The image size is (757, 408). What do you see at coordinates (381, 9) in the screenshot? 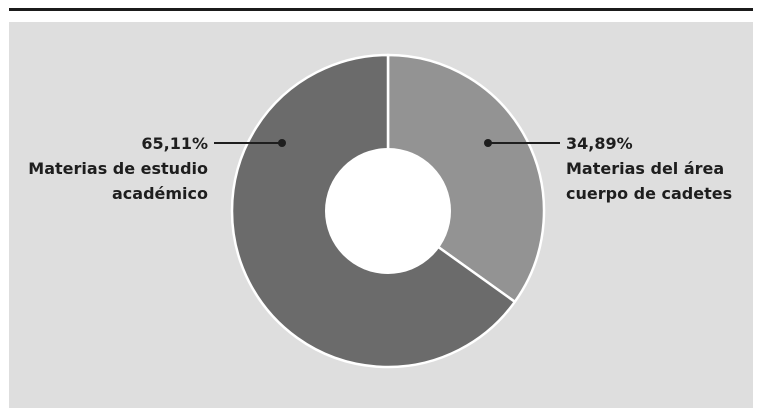
I see `top-rule` at bounding box center [381, 9].